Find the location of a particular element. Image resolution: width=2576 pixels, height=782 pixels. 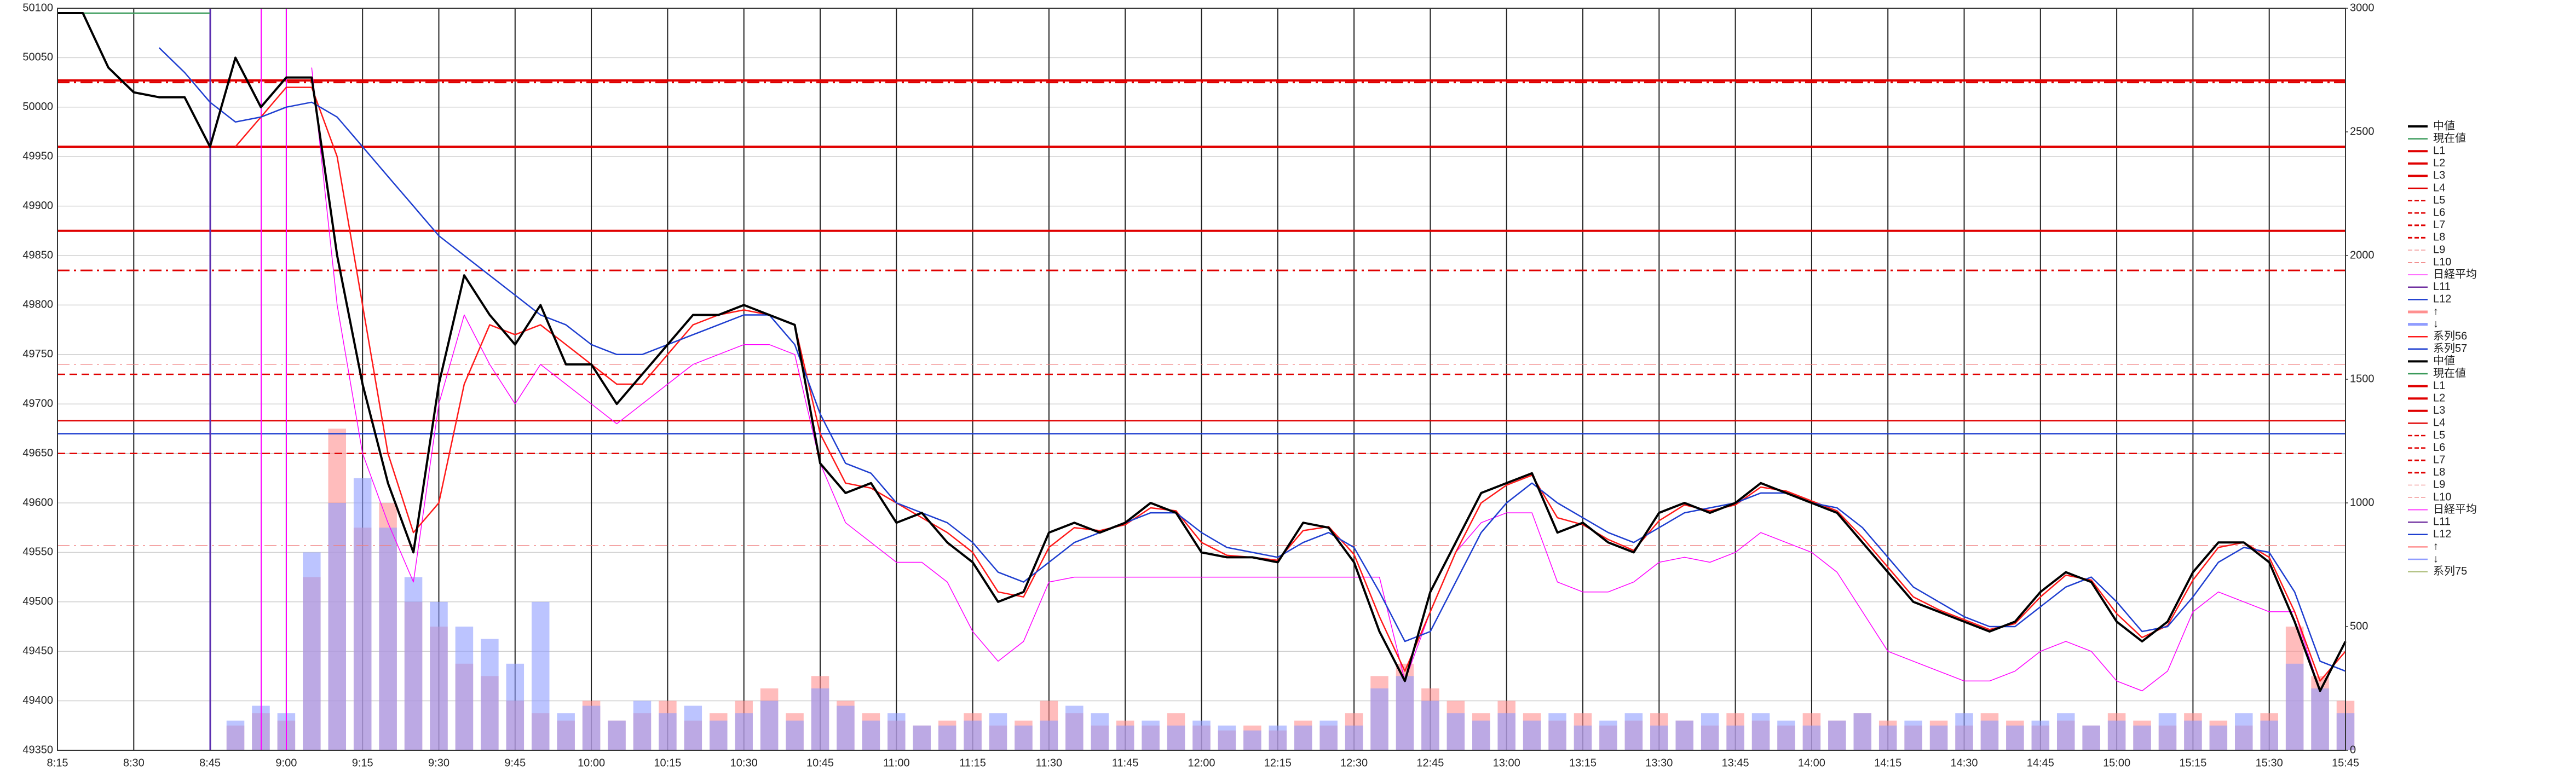

y-tick-label: 50050 is located at coordinates (37, 57).